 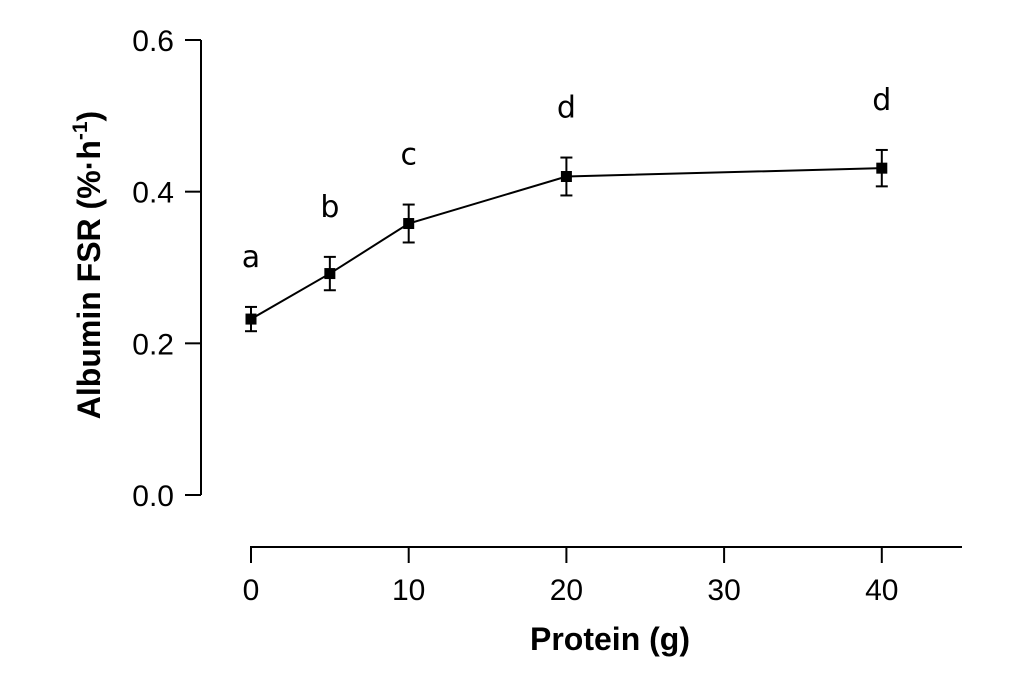 I want to click on x-tick-label: 0, so click(x=251, y=590).